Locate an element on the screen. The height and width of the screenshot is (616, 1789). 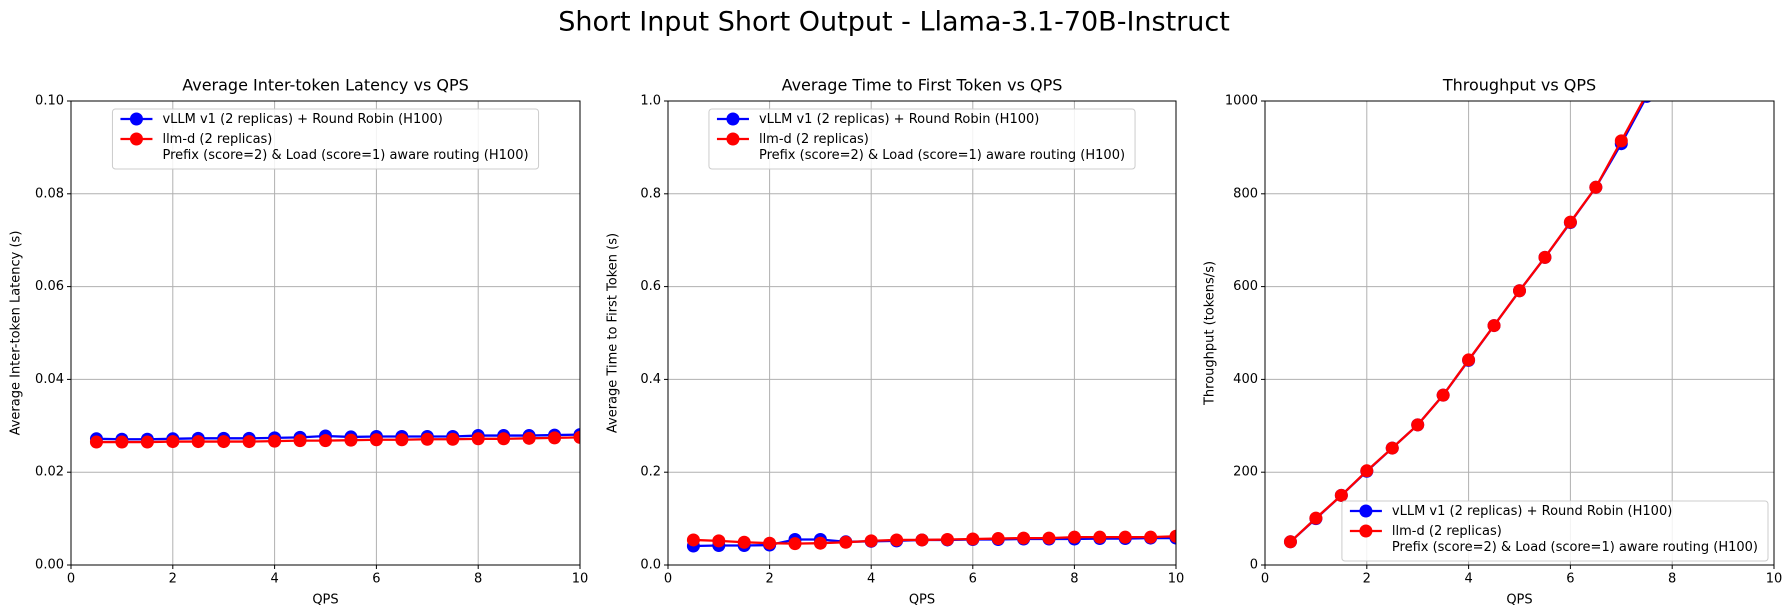
y-tick-label: 800 is located at coordinates (1245, 193).